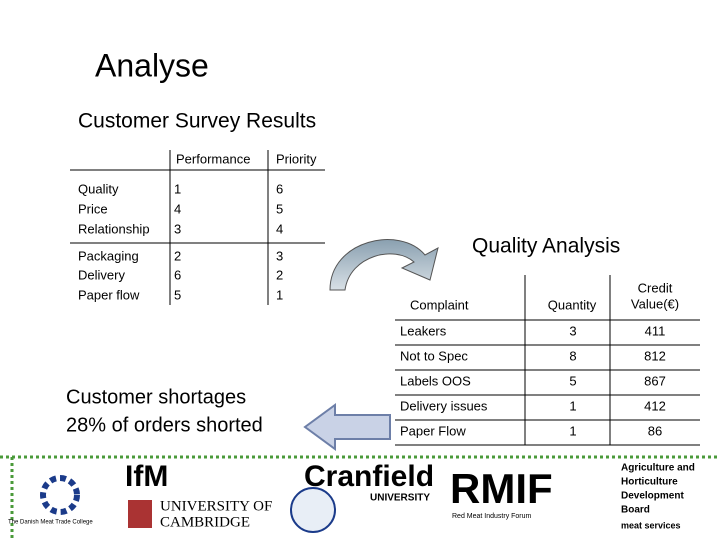  Describe the element at coordinates (435, 380) in the screenshot. I see `row-label: Labels OOS` at that location.